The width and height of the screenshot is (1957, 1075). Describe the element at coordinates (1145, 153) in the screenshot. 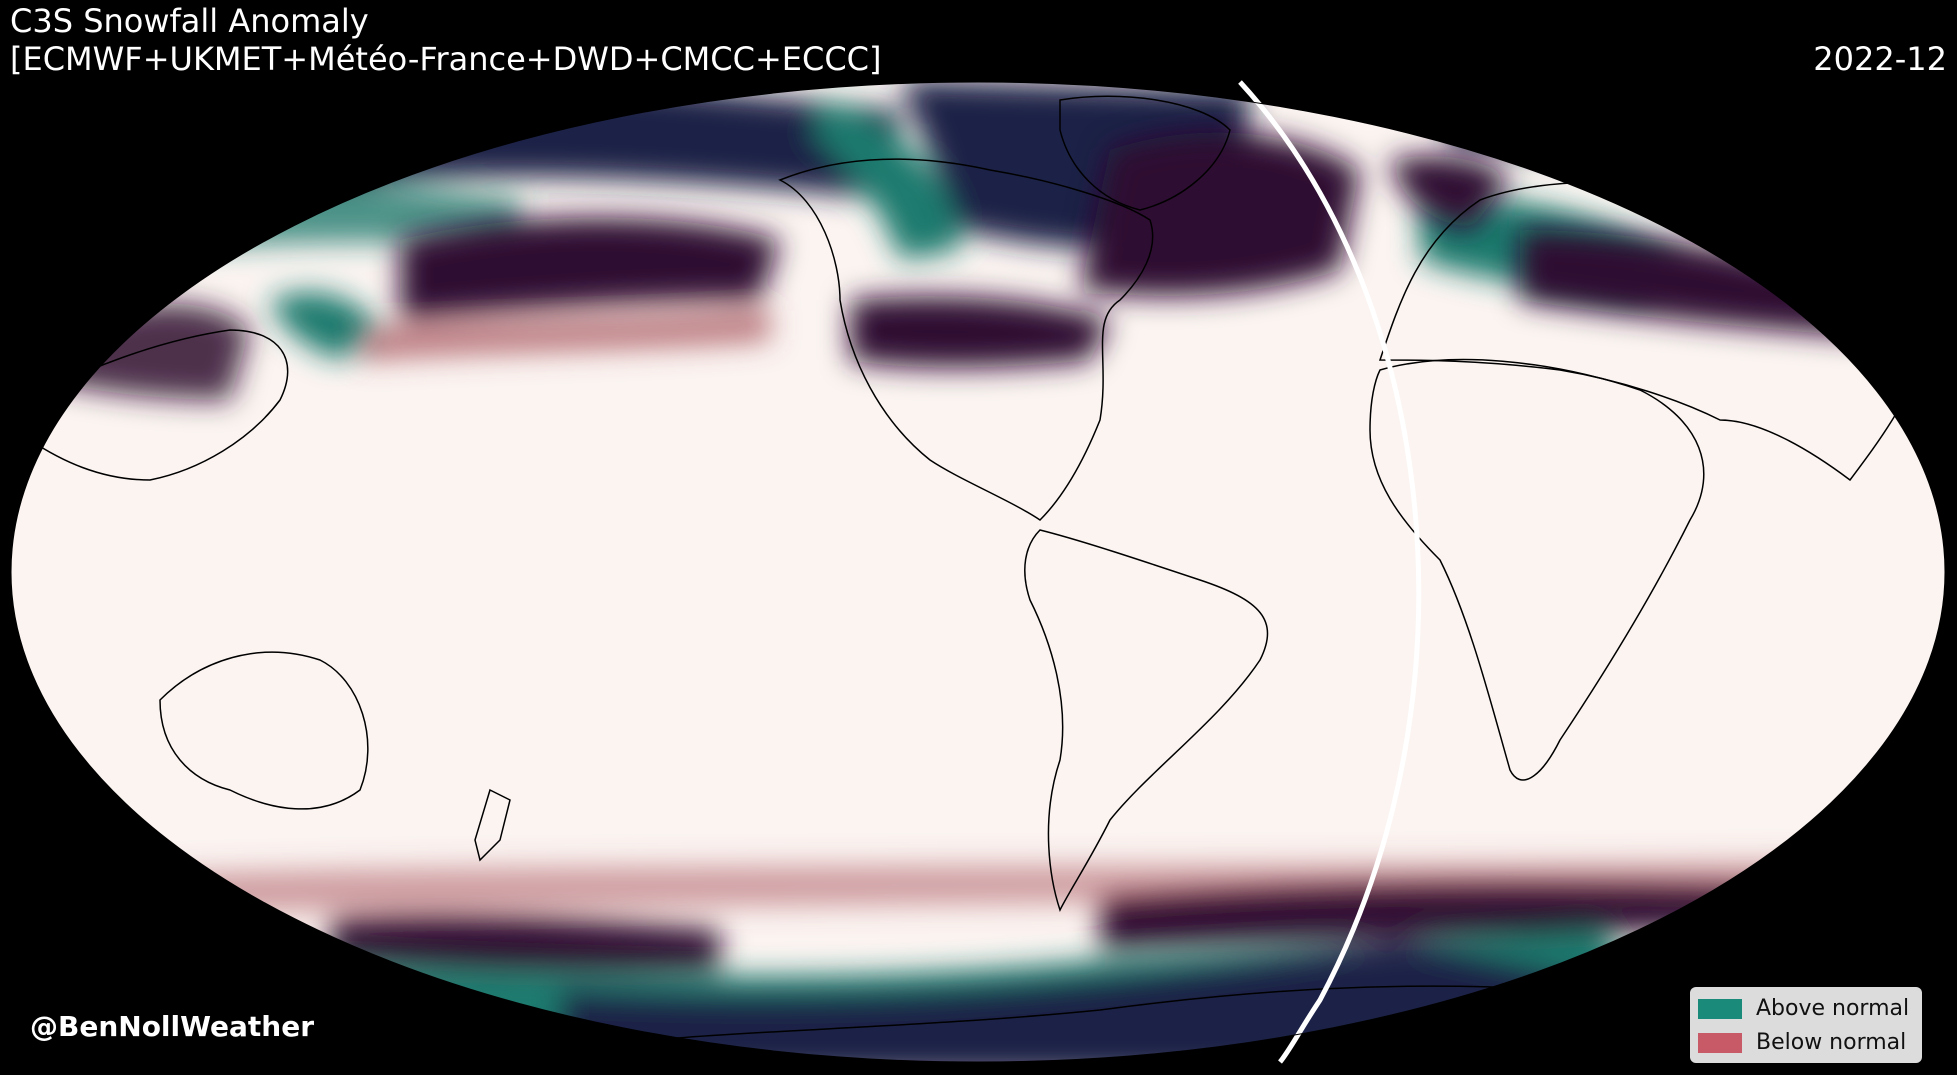

I see `coastline-greenland` at that location.